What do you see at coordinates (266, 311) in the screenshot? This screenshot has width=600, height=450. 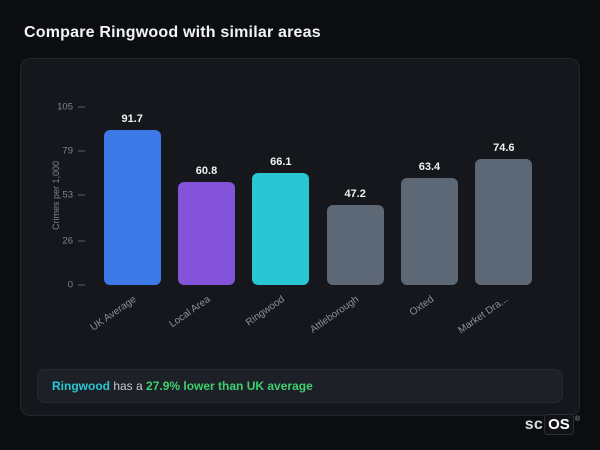 I see `x-axis-label-ringwood: Ringwood` at bounding box center [266, 311].